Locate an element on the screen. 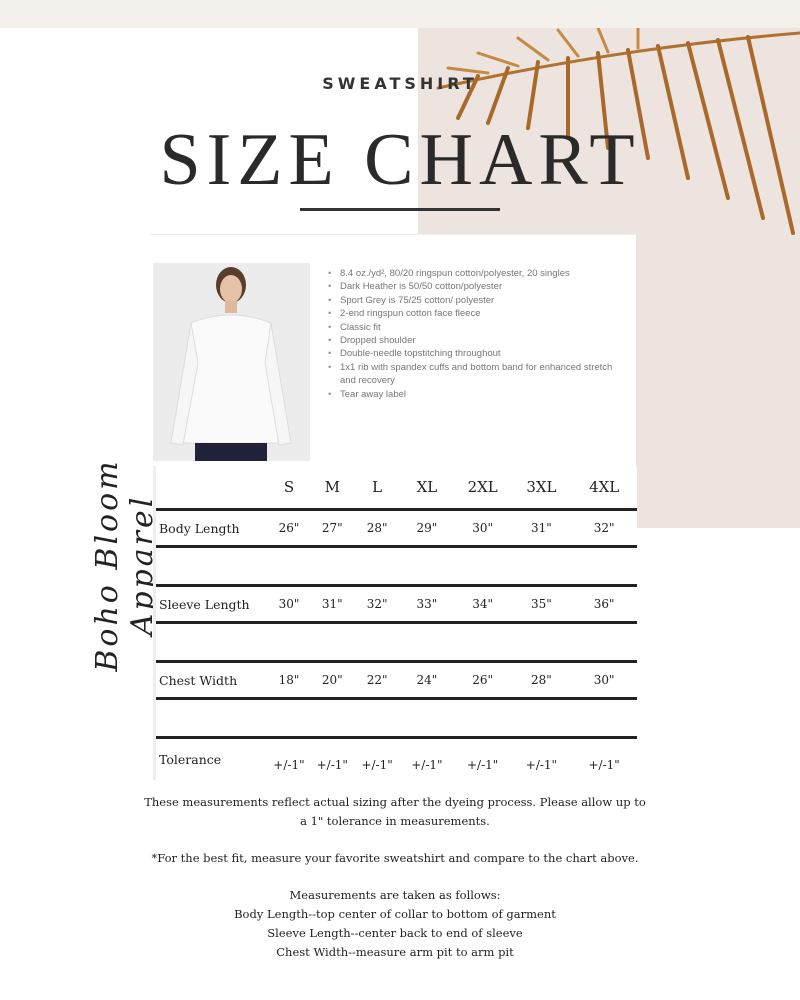  product-photo is located at coordinates (231, 362).